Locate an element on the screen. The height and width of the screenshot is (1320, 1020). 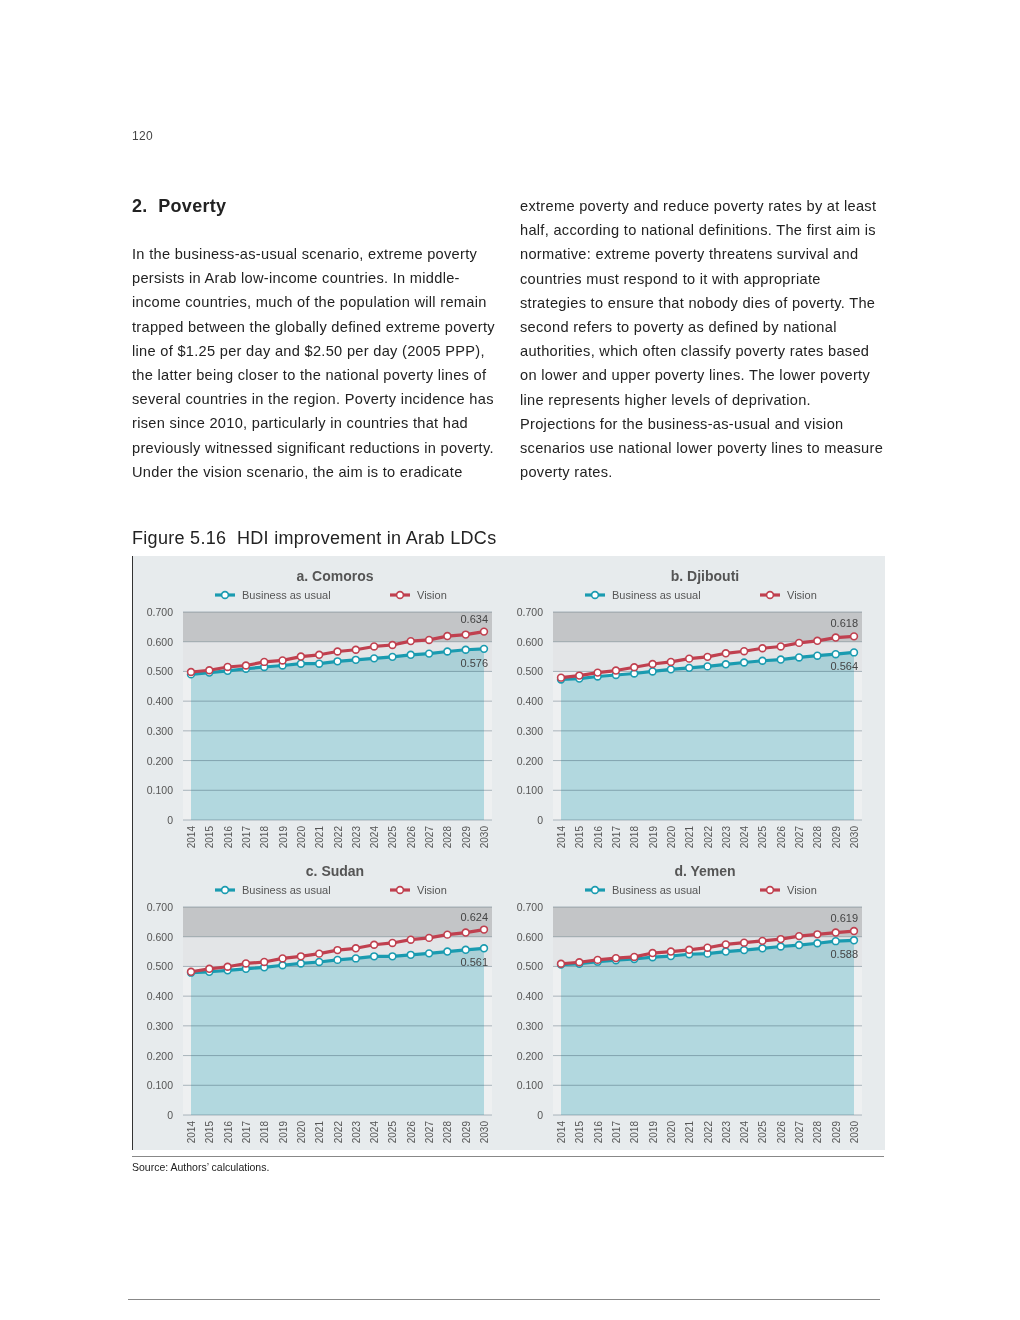
data-label: 0.619 is located at coordinates (844, 918).